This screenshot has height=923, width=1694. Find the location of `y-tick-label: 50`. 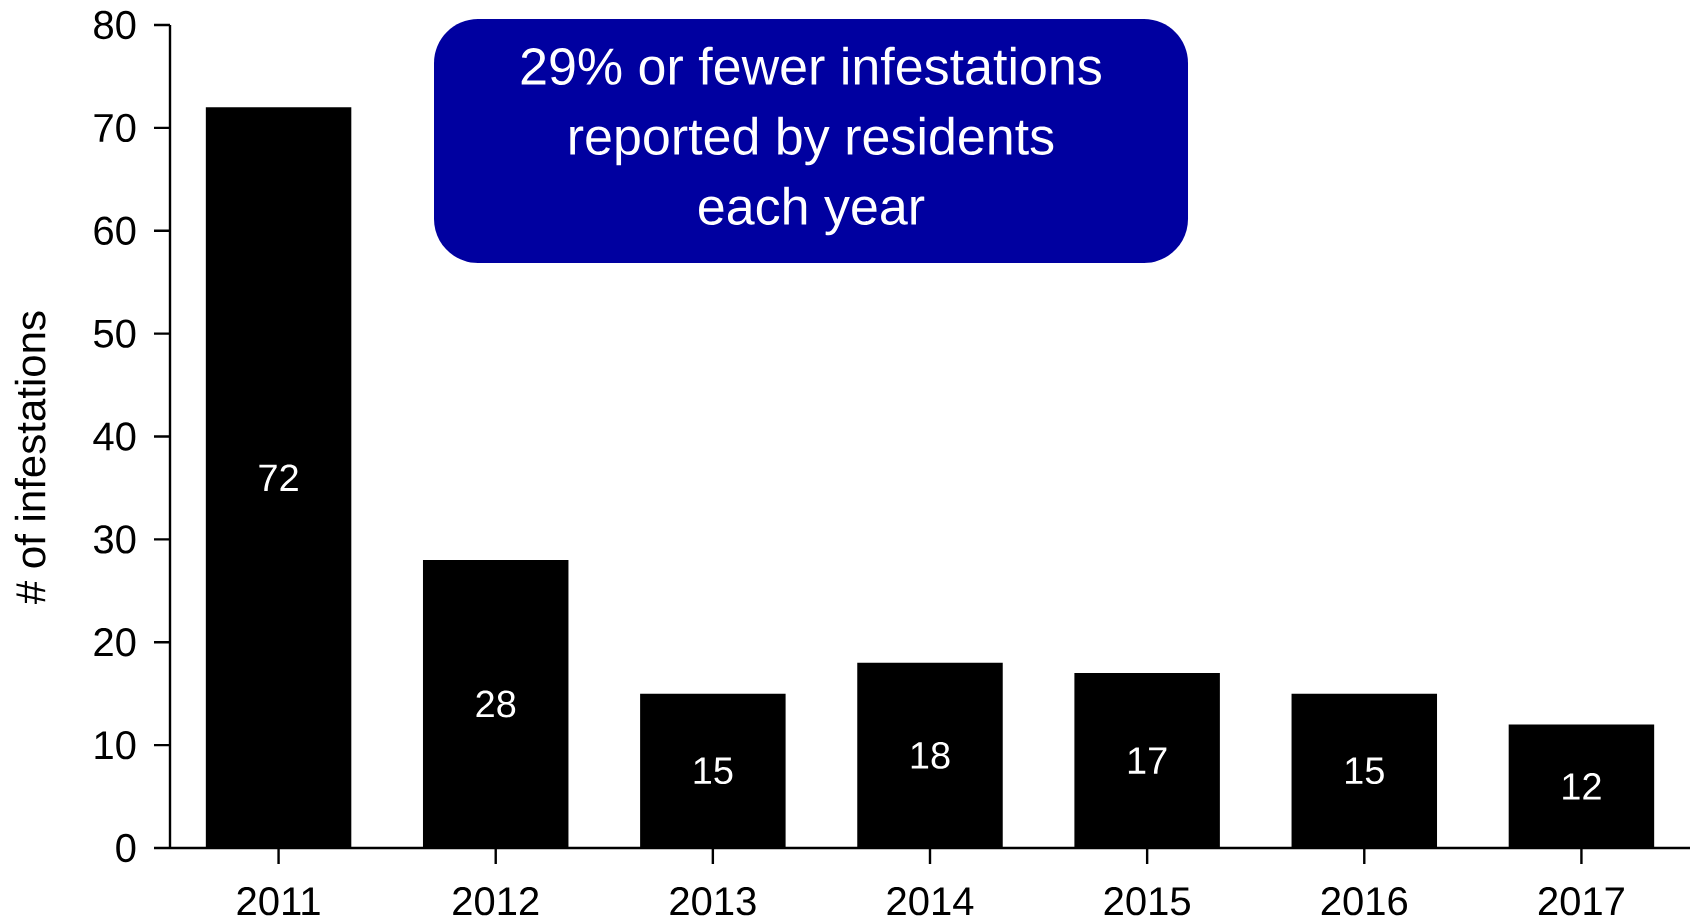

y-tick-label: 50 is located at coordinates (115, 333).